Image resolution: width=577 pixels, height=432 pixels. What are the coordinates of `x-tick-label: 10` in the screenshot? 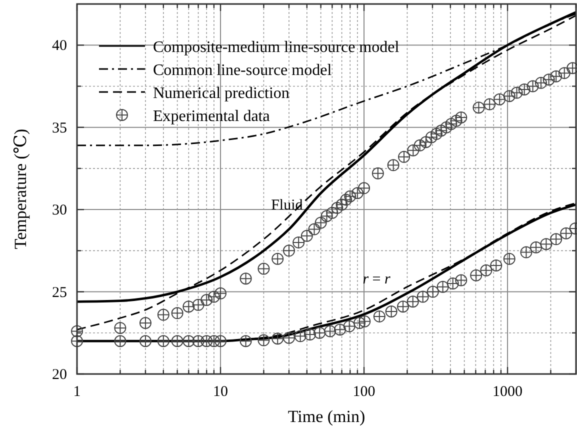 It's located at (220, 392).